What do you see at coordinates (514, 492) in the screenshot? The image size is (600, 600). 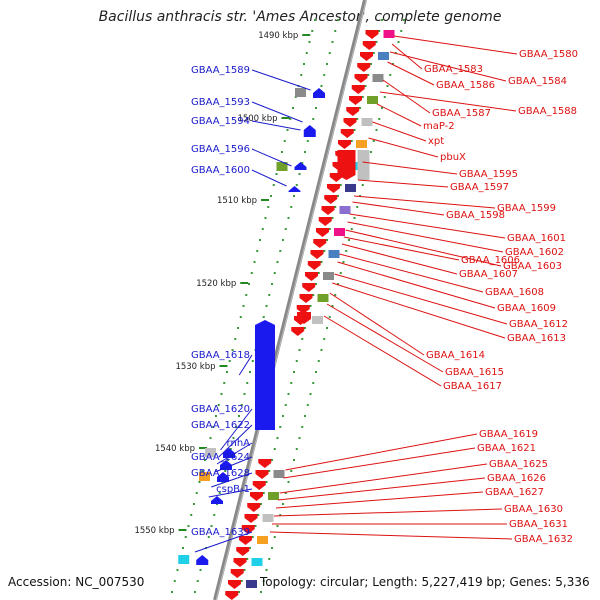 I see `plus-gene-label: GBAA_1627` at bounding box center [514, 492].